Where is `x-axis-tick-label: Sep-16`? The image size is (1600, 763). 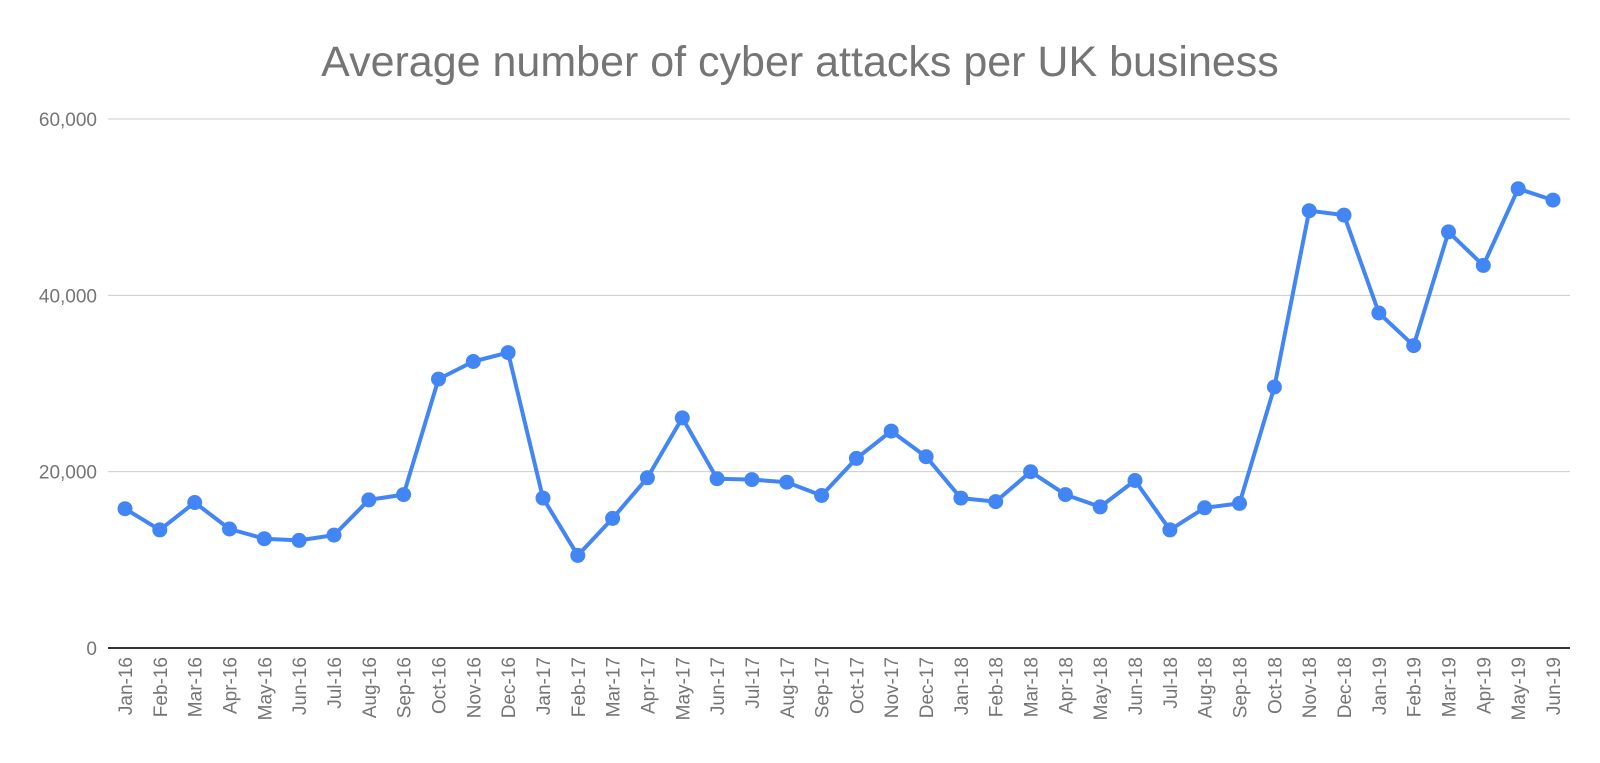 x-axis-tick-label: Sep-16 is located at coordinates (405, 687).